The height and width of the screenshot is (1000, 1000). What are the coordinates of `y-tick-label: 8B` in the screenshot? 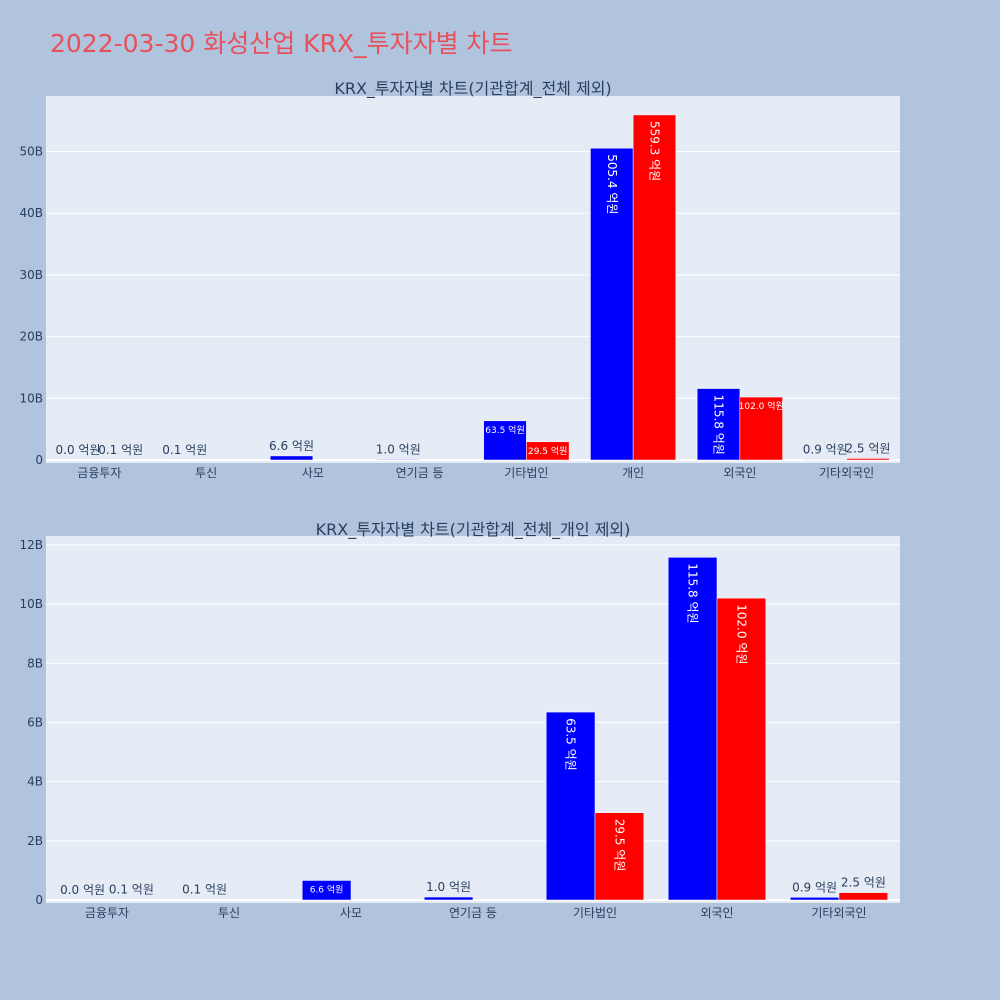 It's located at (35, 663).